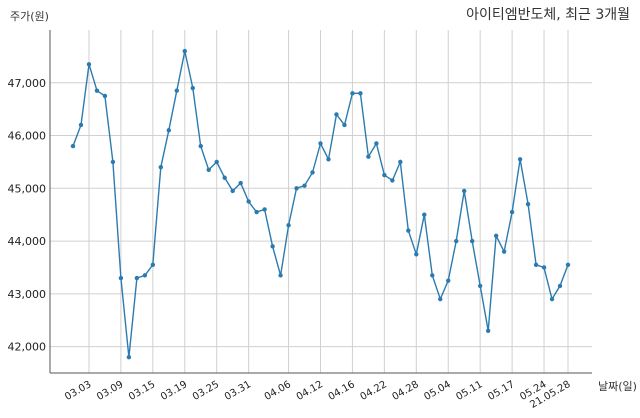  I want to click on y-axis-label: 주가(원), so click(29, 16).